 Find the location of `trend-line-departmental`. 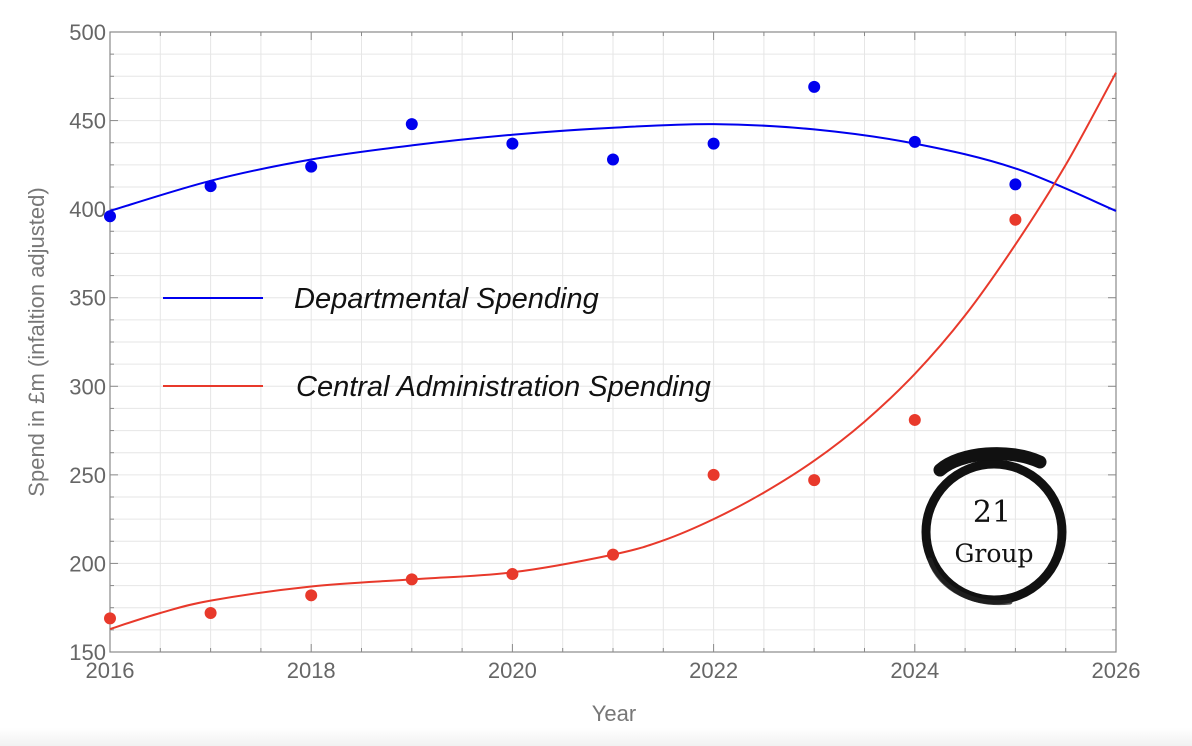

trend-line-departmental is located at coordinates (613, 167).